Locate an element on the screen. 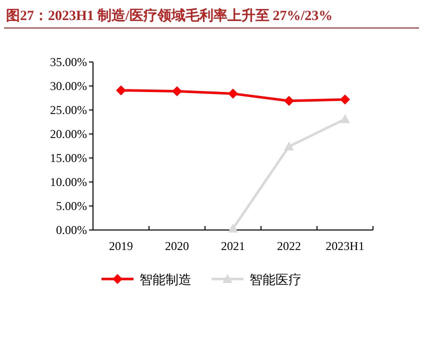 Image resolution: width=423 pixels, height=349 pixels. legend-label: 智能制造 is located at coordinates (166, 279).